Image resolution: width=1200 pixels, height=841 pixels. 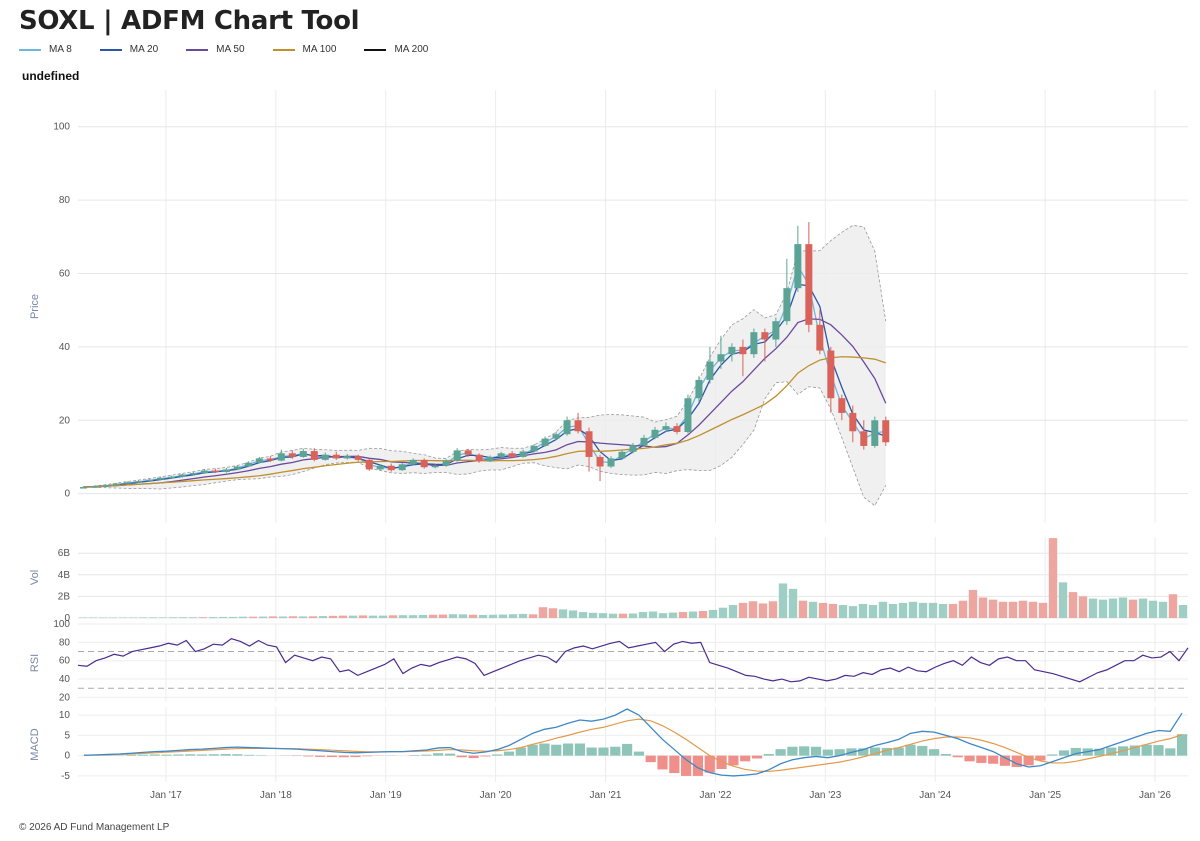 I want to click on legend-swatch-ma100, so click(x=283, y=49).